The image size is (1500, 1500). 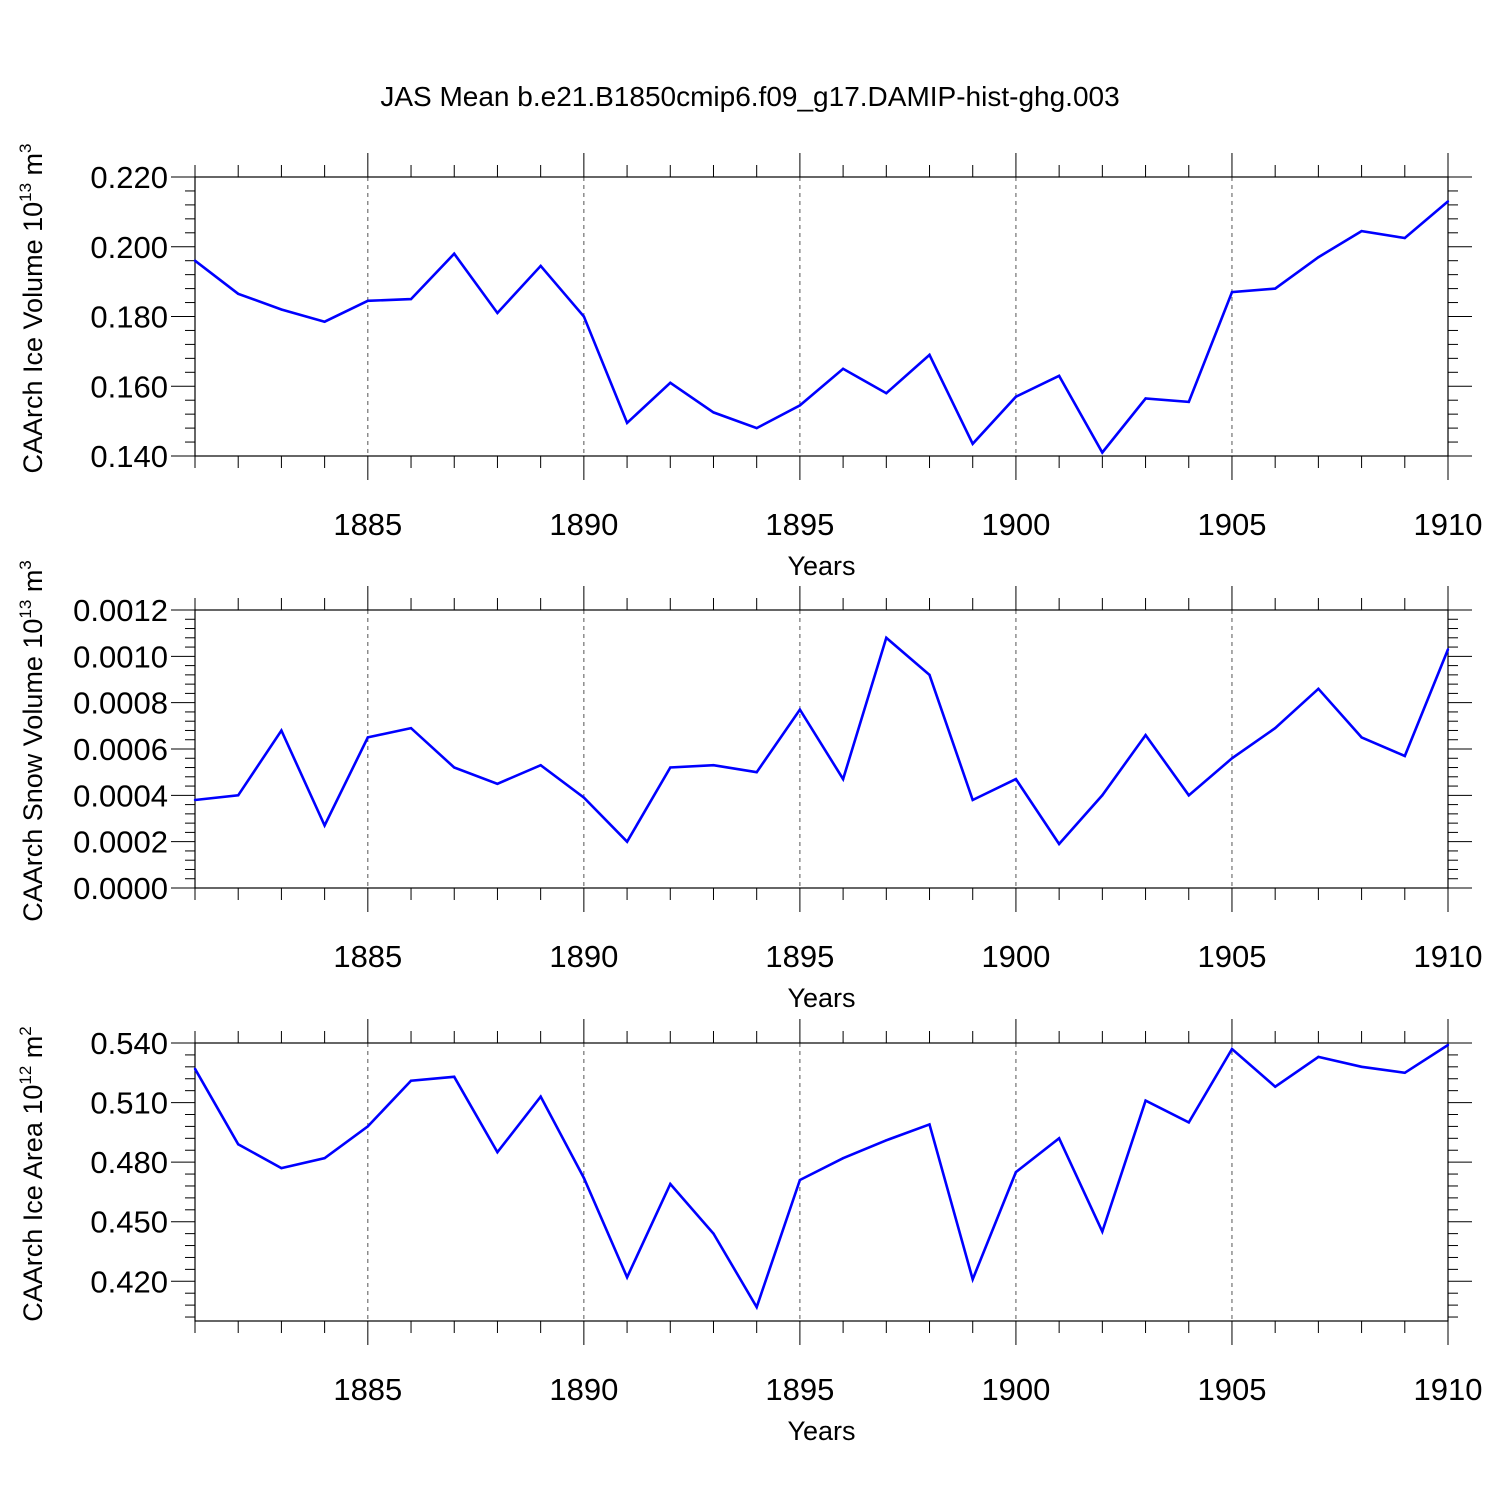 What do you see at coordinates (821, 327) in the screenshot?
I see `series-line` at bounding box center [821, 327].